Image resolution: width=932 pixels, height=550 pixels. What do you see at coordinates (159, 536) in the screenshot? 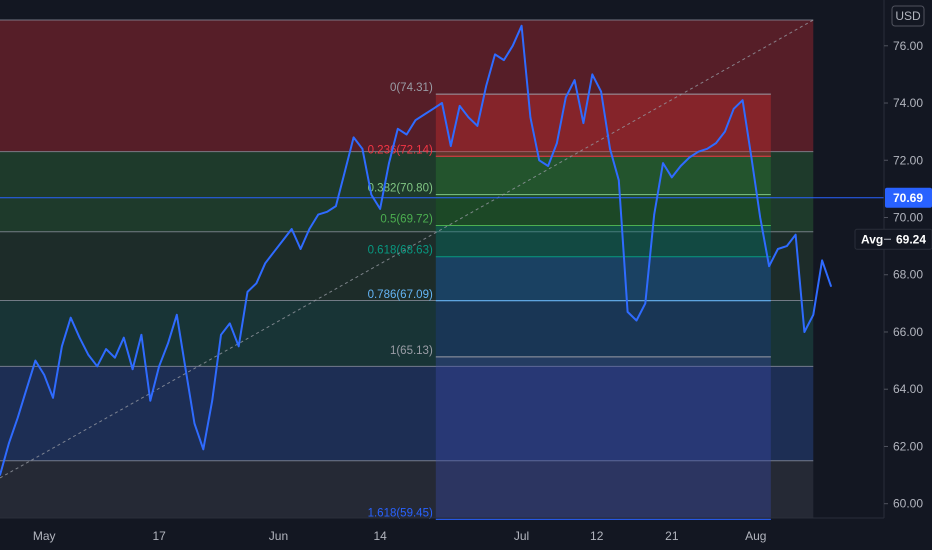
I see `x-tick-label: 17` at bounding box center [159, 536].